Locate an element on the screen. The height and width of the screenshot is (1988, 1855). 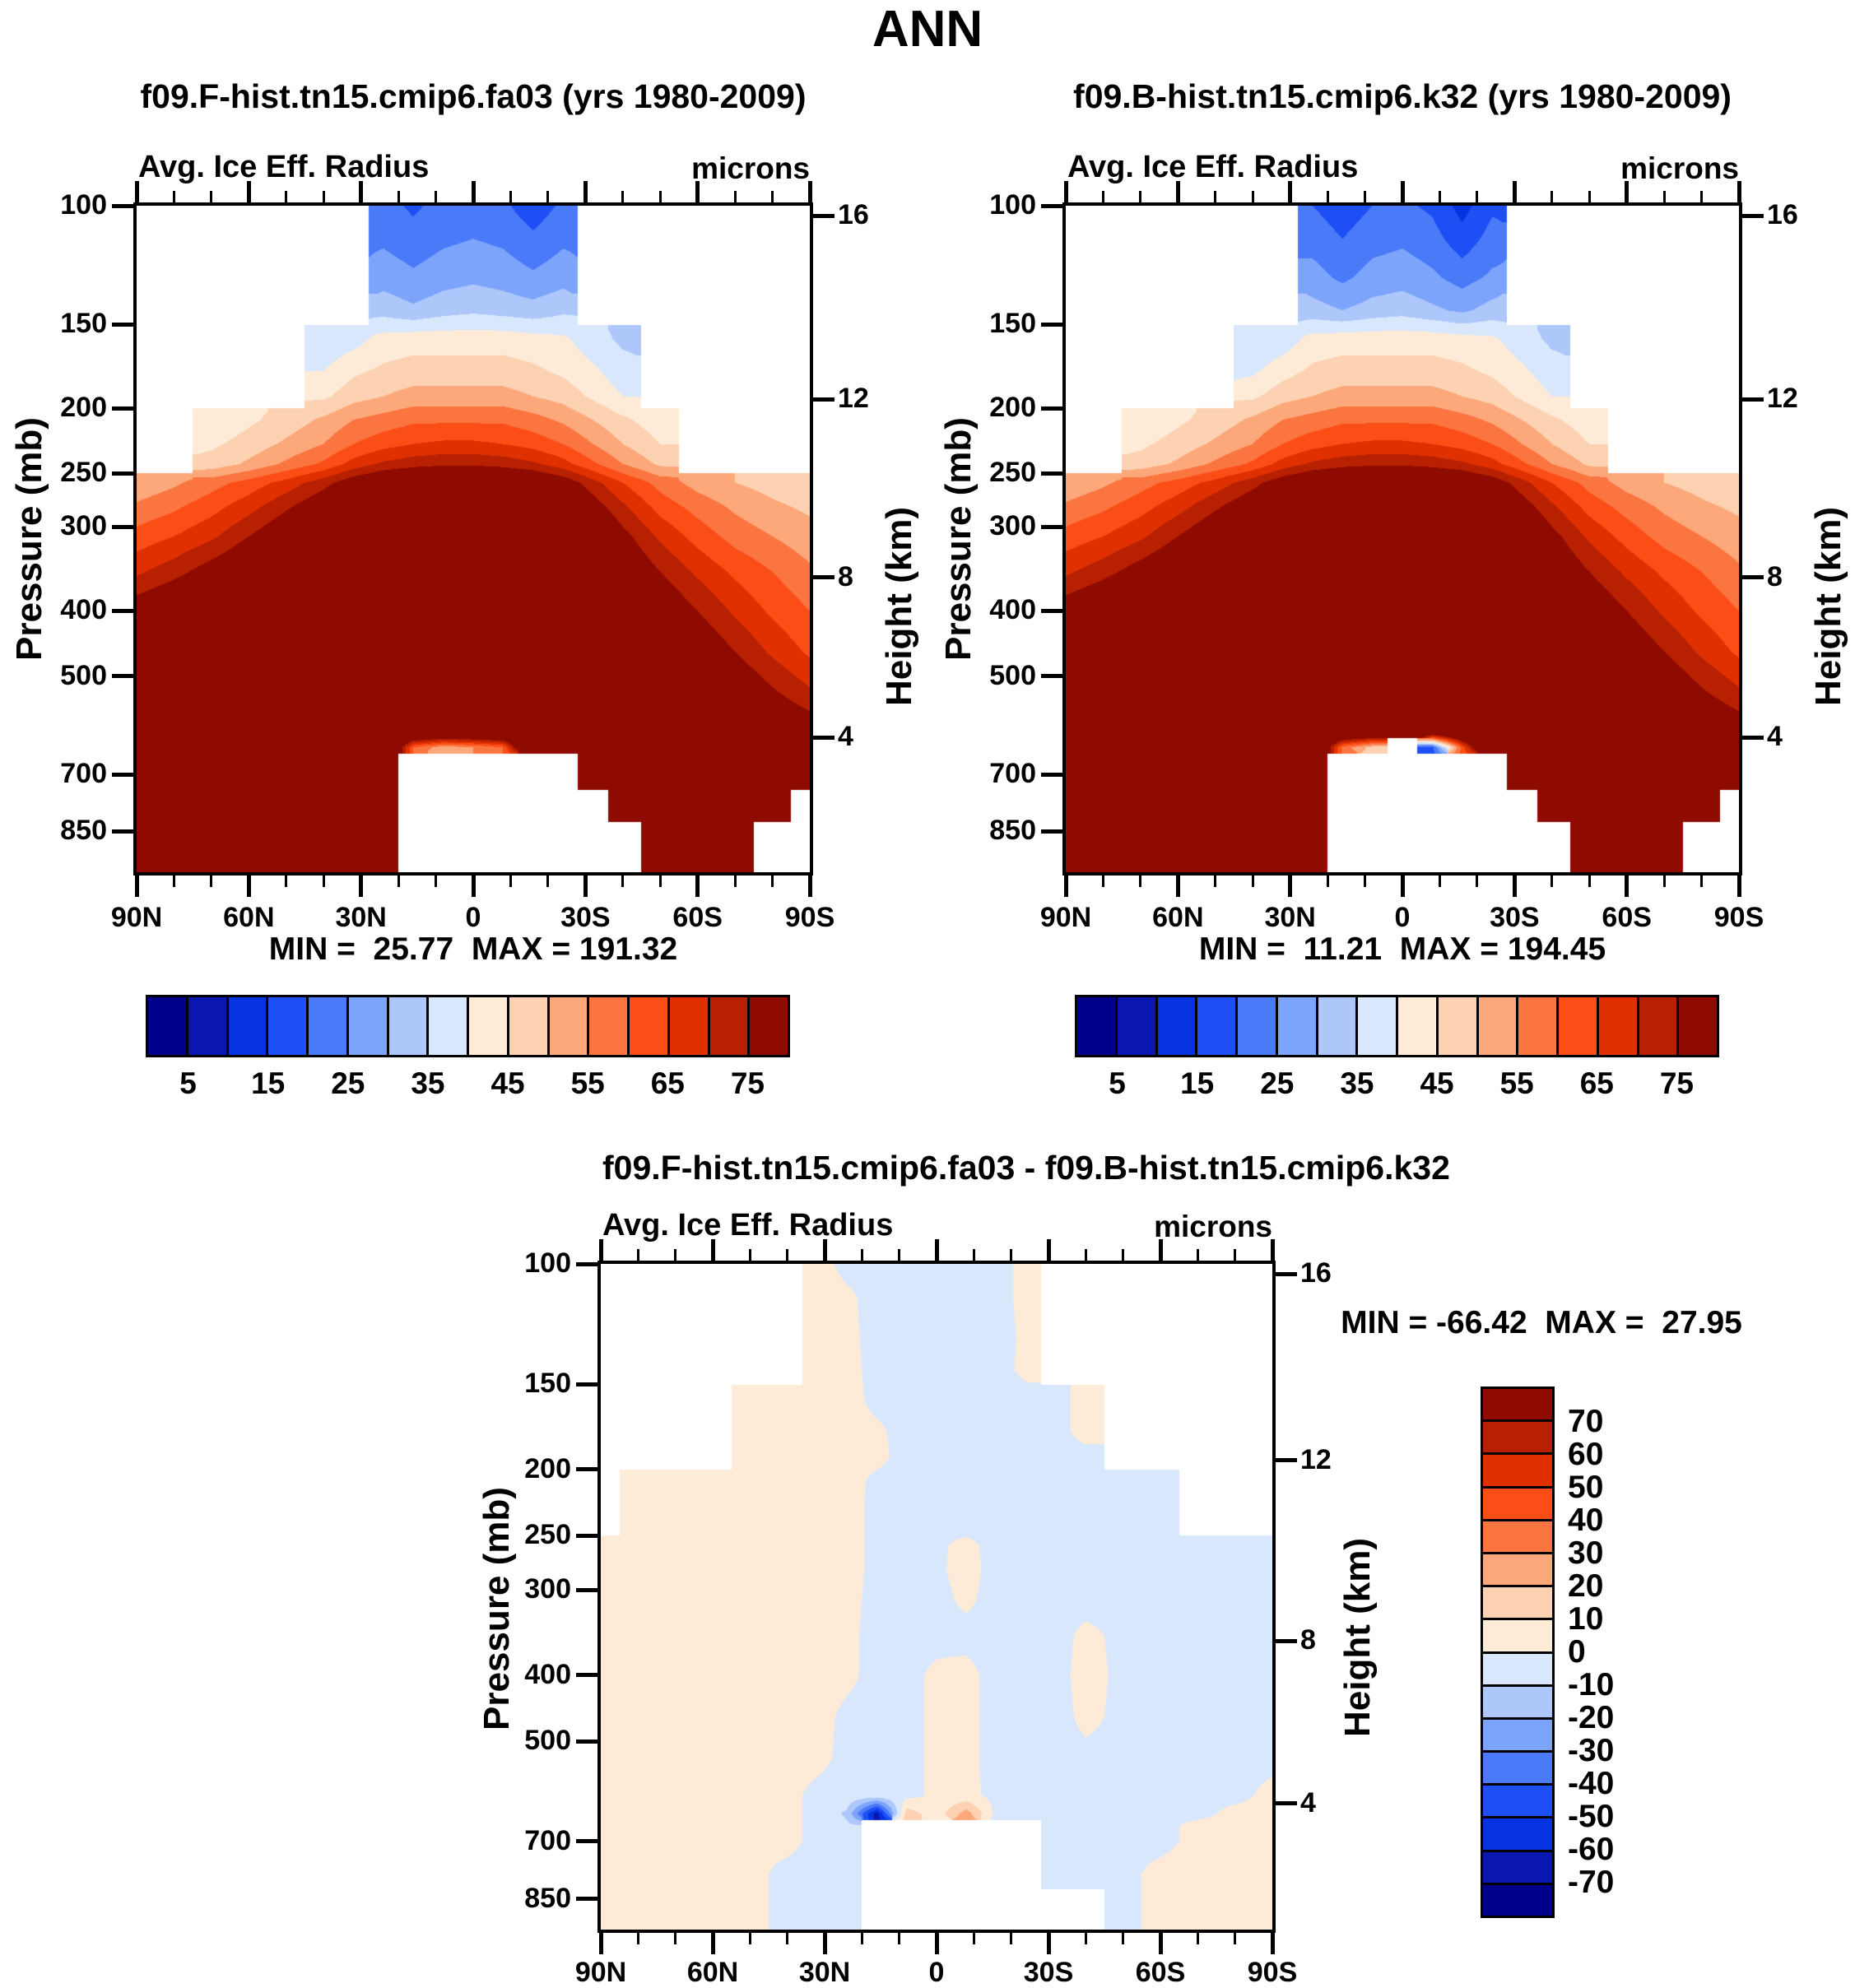
diff-colorbar-label: 10 is located at coordinates (1586, 1619).